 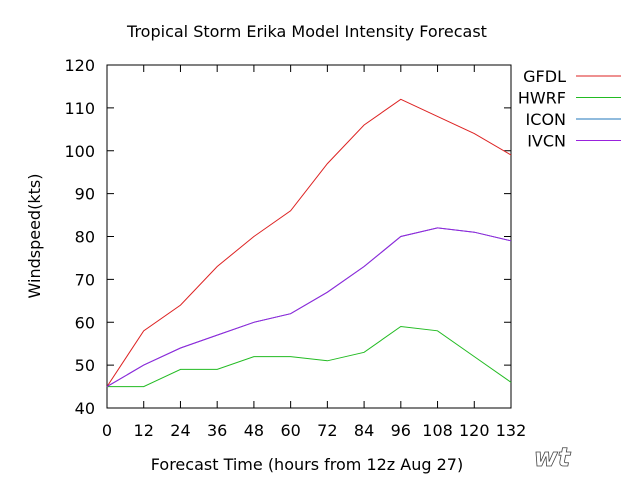 What do you see at coordinates (79, 108) in the screenshot?
I see `y-tick-label: 110` at bounding box center [79, 108].